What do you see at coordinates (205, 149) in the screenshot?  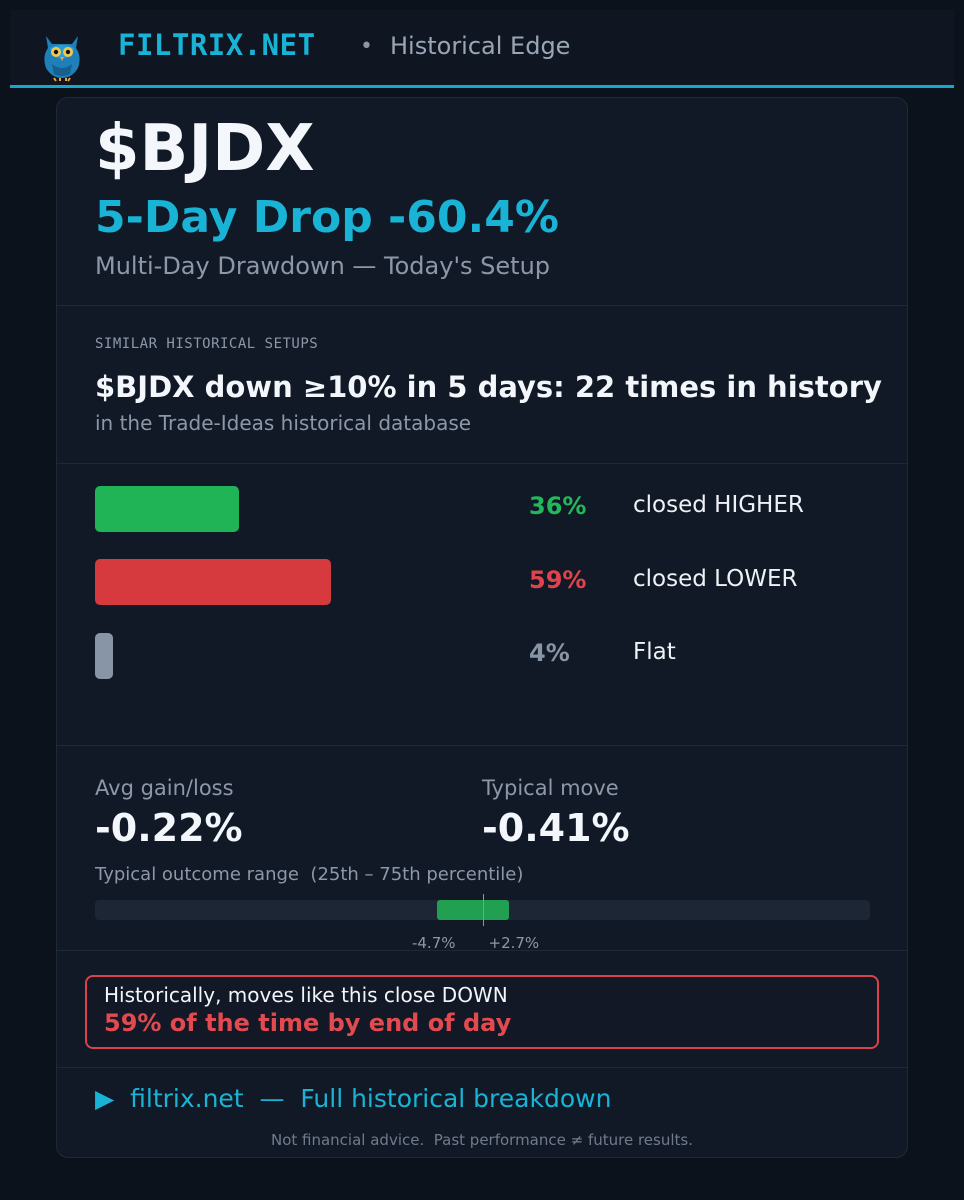 I see `ticker-symbol: $BJDX` at bounding box center [205, 149].